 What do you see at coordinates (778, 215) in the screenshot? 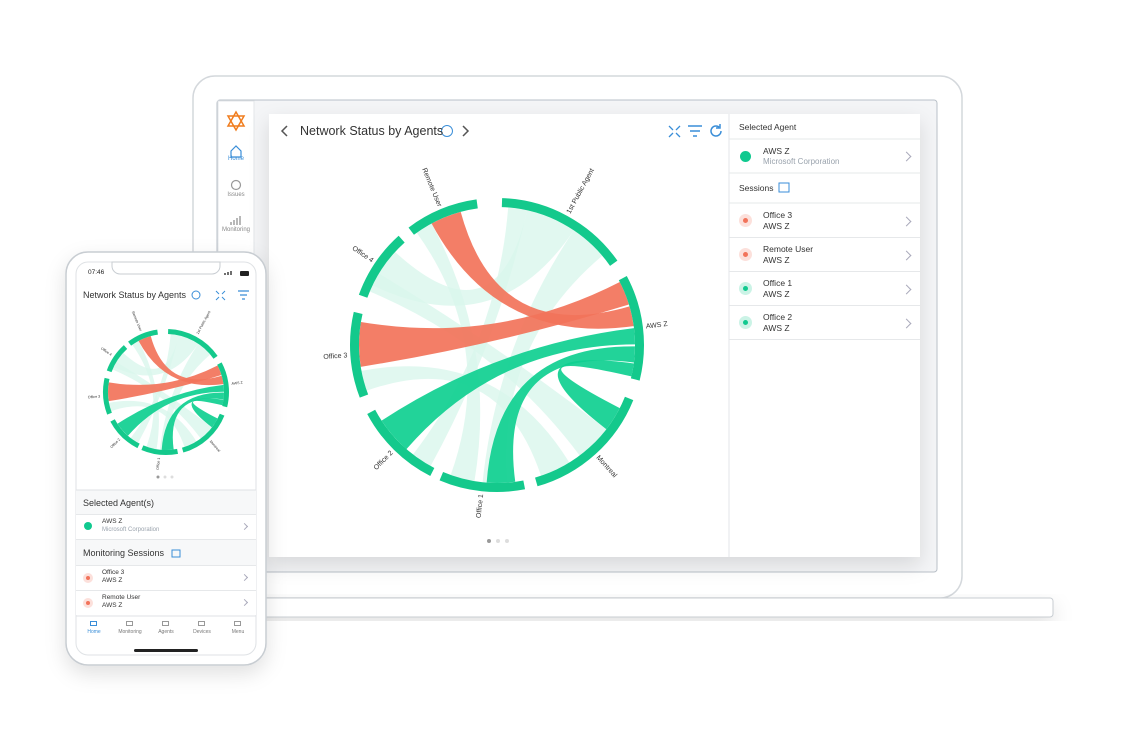
I see `session-name: Office 3` at bounding box center [778, 215].